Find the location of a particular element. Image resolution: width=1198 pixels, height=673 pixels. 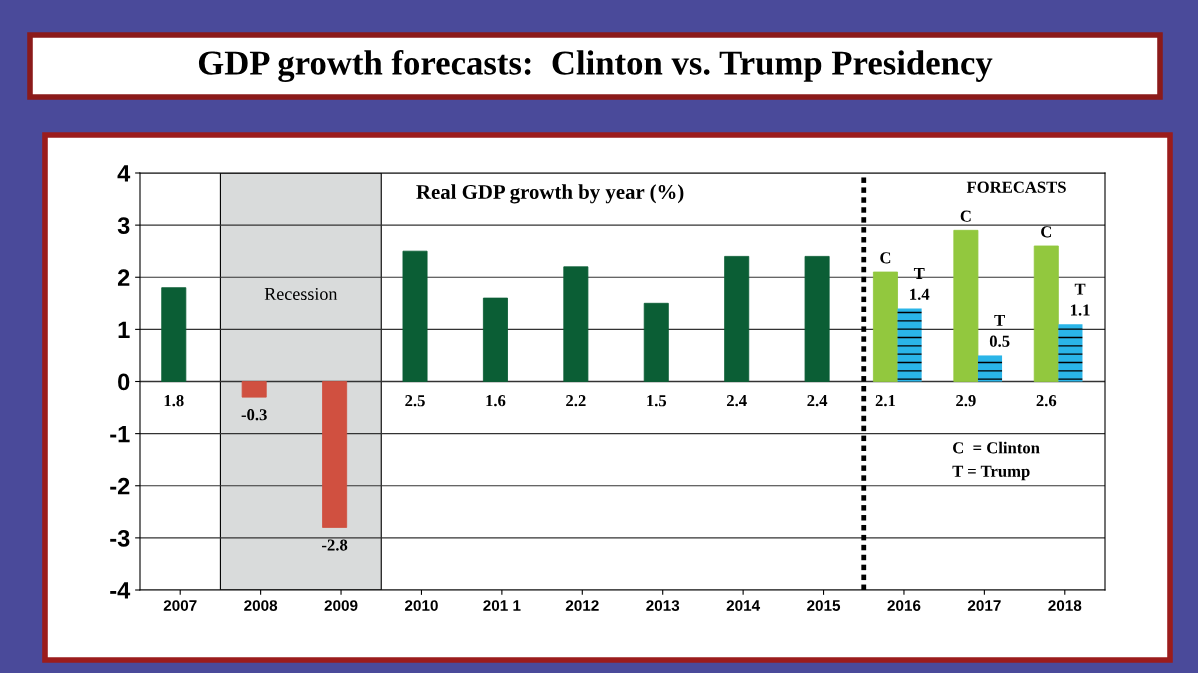

data-label: 2.5 is located at coordinates (415, 401).